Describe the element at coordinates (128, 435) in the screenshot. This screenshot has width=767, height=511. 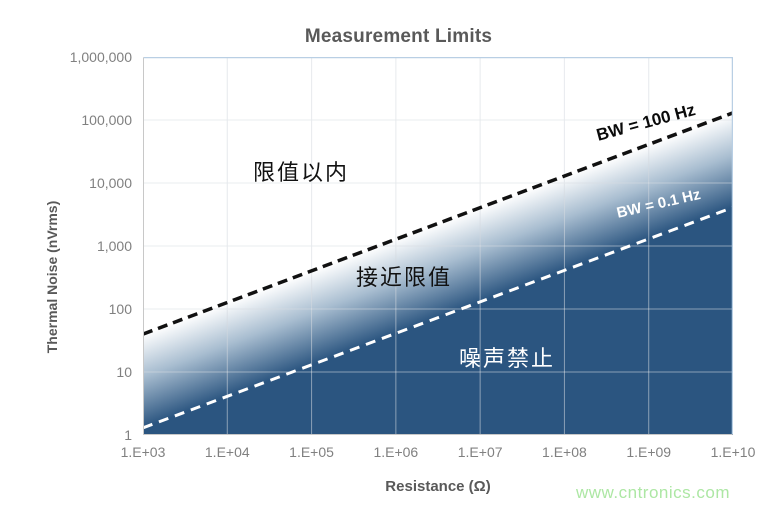
I see `y-tick-label: 1` at that location.